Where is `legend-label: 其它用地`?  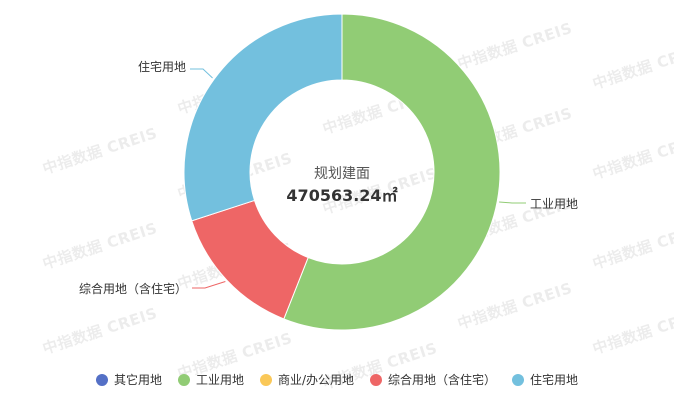
legend-label: 其它用地 is located at coordinates (137, 380).